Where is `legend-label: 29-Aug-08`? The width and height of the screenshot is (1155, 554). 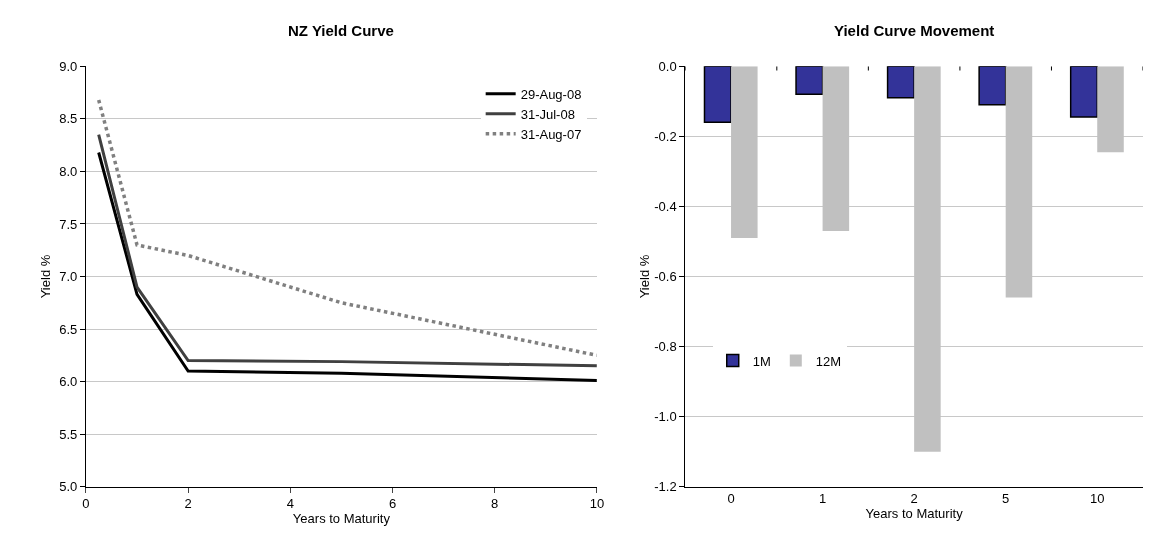 legend-label: 29-Aug-08 is located at coordinates (551, 94).